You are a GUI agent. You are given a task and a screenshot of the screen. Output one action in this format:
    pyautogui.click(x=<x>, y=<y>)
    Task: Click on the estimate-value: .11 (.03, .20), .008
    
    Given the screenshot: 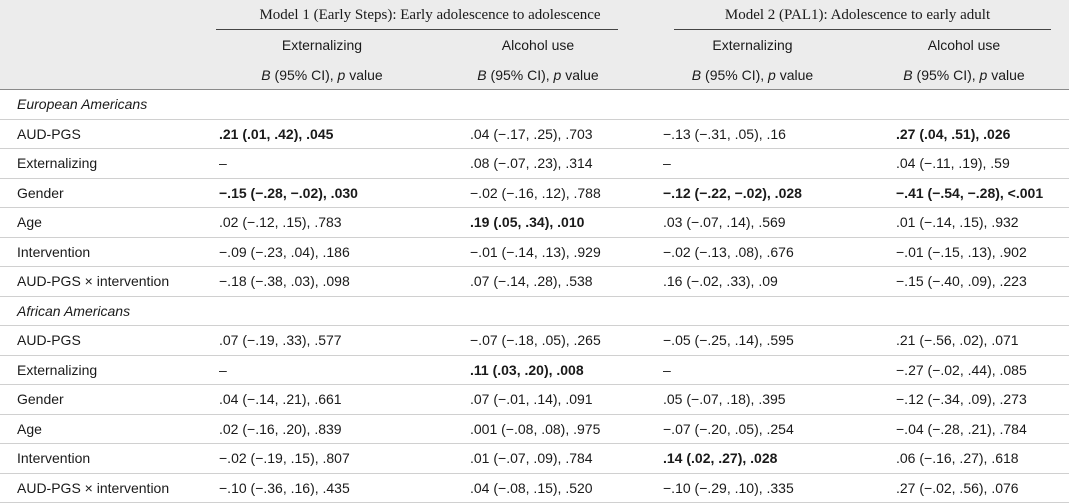 What is the action you would take?
    pyautogui.click(x=527, y=369)
    